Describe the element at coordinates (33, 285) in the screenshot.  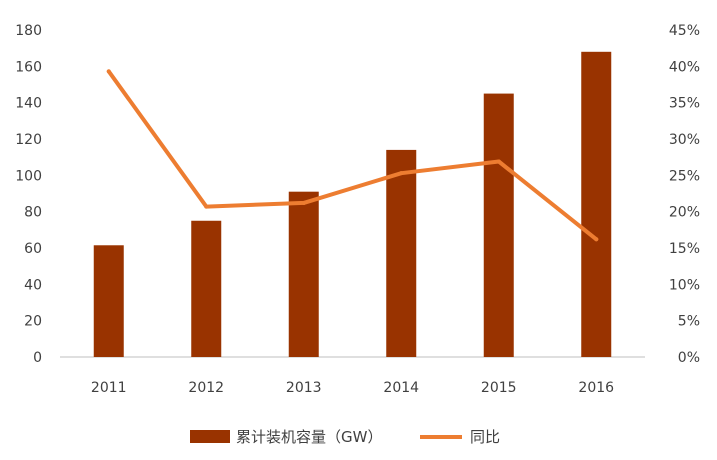
I see `left-axis-tick-label: 40` at that location.